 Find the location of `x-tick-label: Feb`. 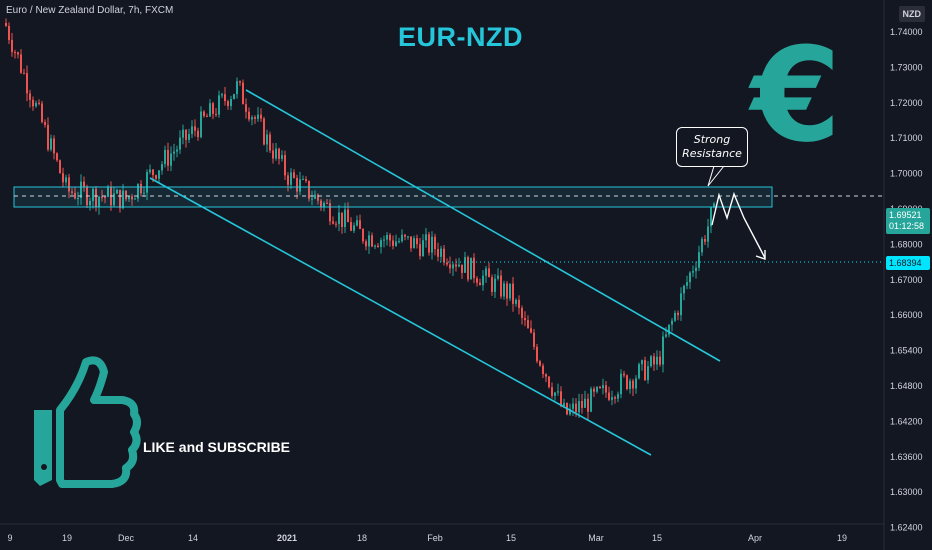

x-tick-label: Feb is located at coordinates (435, 538).